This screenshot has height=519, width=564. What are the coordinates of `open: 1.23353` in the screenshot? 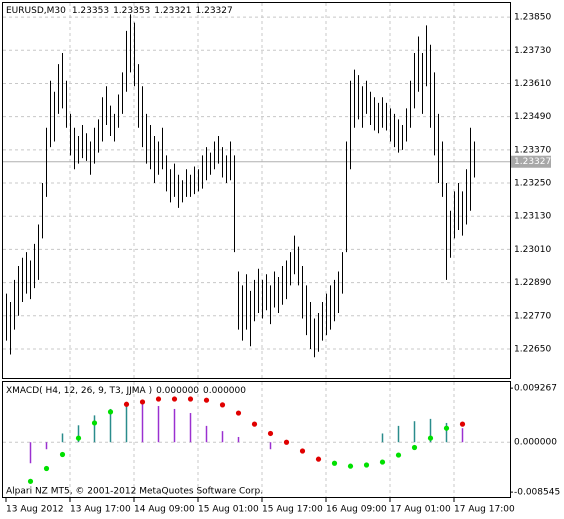 It's located at (90, 11).